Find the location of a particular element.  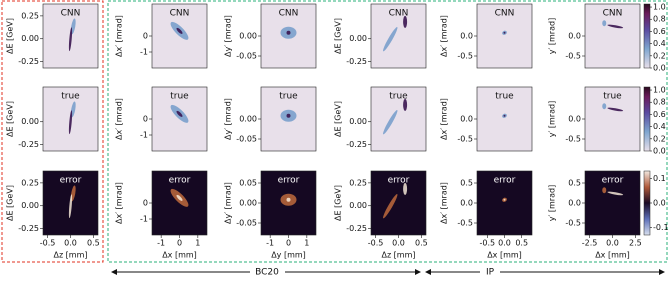

x-axis-label: Δy [mm] is located at coordinates (288, 255).